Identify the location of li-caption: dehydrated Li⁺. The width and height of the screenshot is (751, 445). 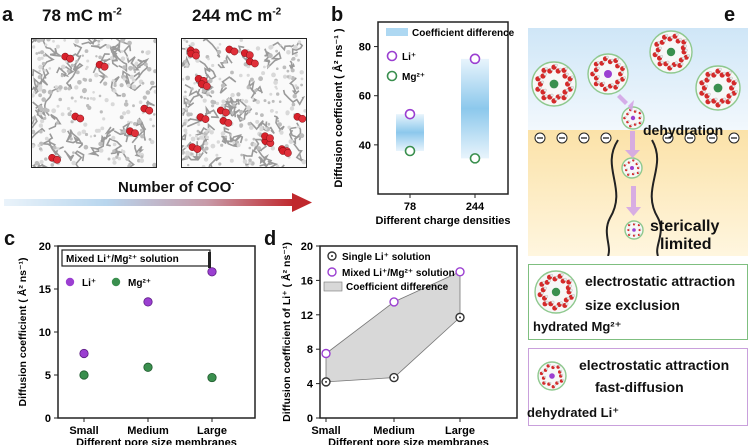
(573, 412).